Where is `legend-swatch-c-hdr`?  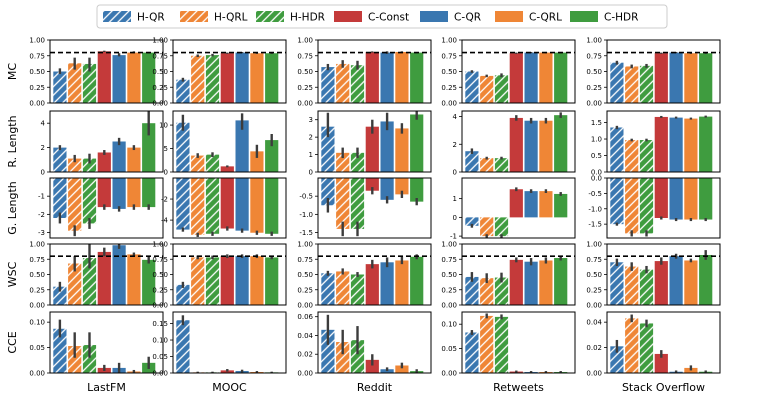 legend-swatch-c-hdr is located at coordinates (584, 16).